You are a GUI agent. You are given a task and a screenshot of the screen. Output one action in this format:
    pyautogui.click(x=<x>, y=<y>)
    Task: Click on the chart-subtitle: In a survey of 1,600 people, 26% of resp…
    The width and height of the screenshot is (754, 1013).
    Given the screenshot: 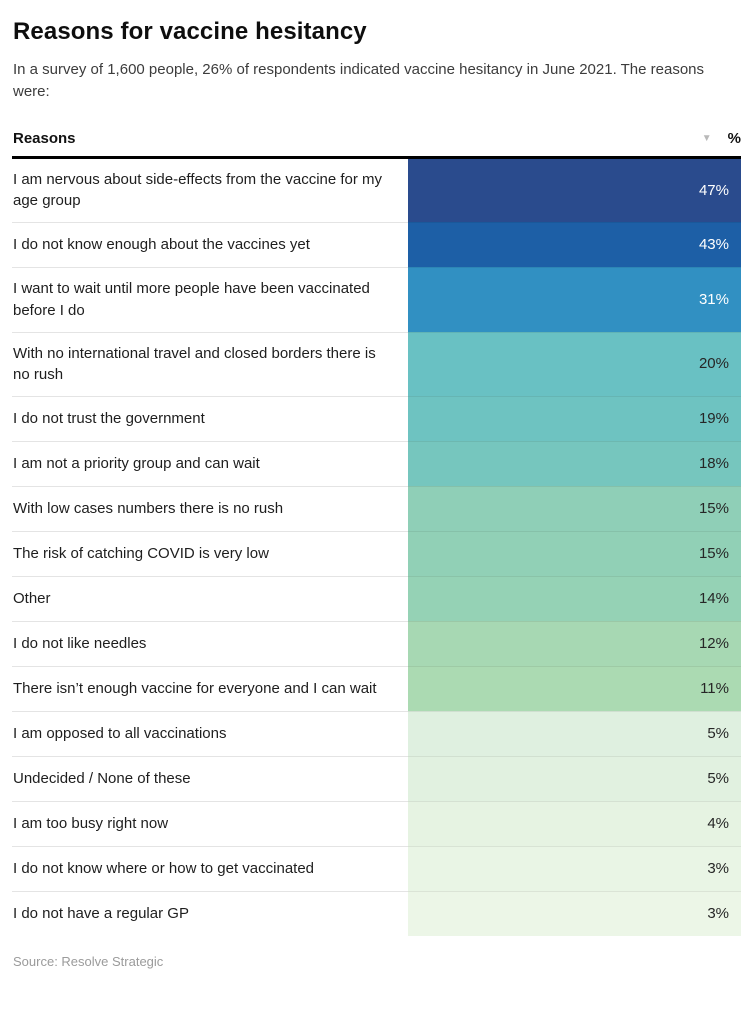 What is the action you would take?
    pyautogui.click(x=359, y=80)
    